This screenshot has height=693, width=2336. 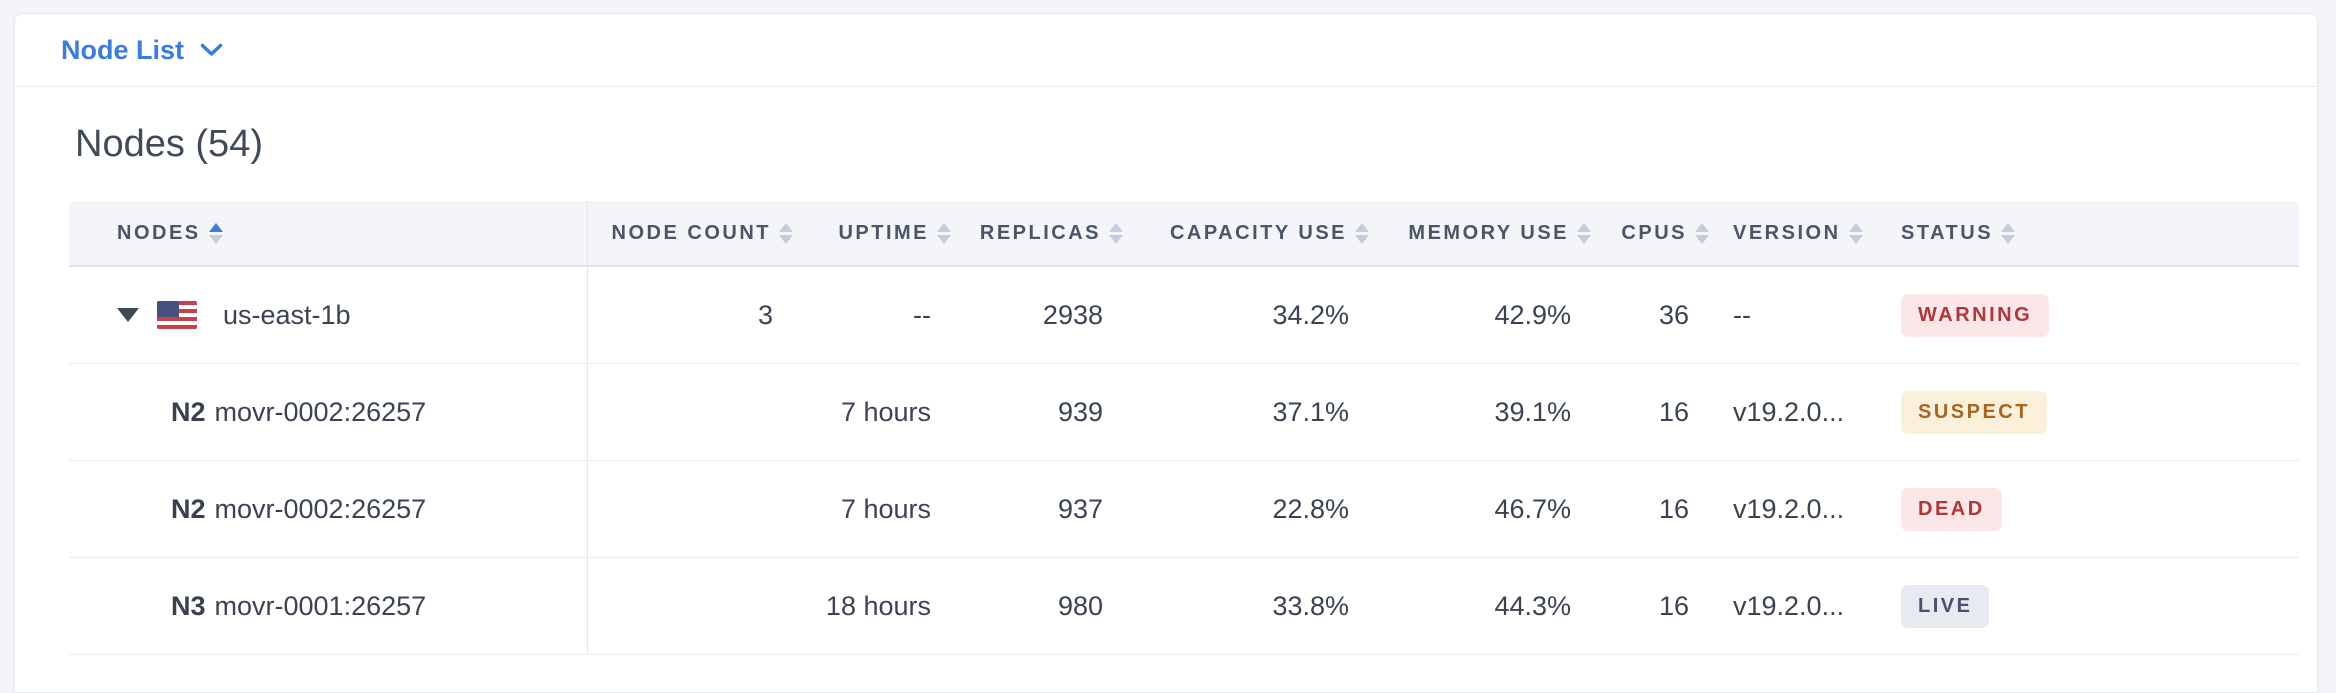 I want to click on column-header-version: VERSION, so click(x=1801, y=234).